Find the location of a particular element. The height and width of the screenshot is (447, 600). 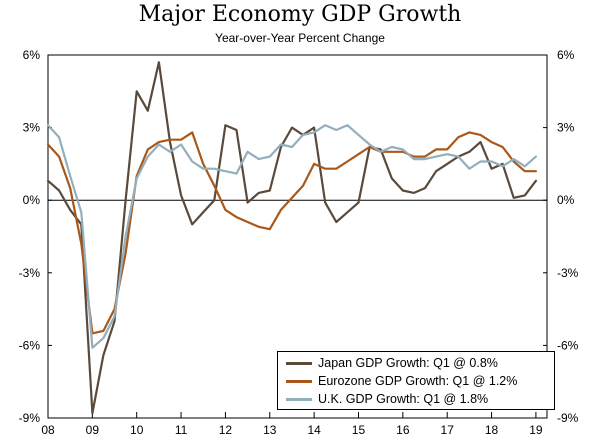

legend-swatch-eurozone is located at coordinates (299, 381).